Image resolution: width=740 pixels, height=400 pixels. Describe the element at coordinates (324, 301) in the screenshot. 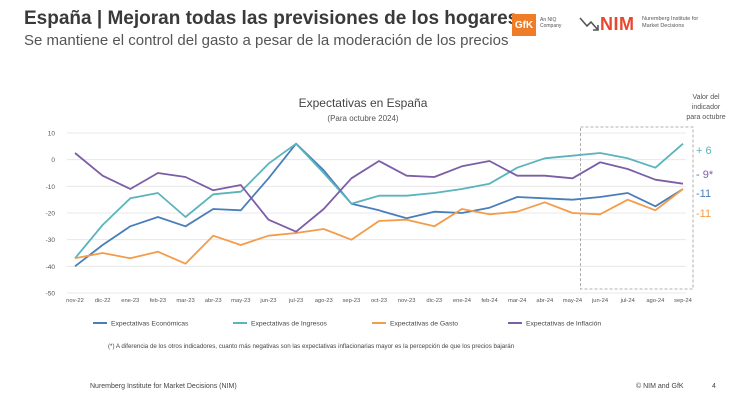

I see `x-tick-label: ago-23` at that location.